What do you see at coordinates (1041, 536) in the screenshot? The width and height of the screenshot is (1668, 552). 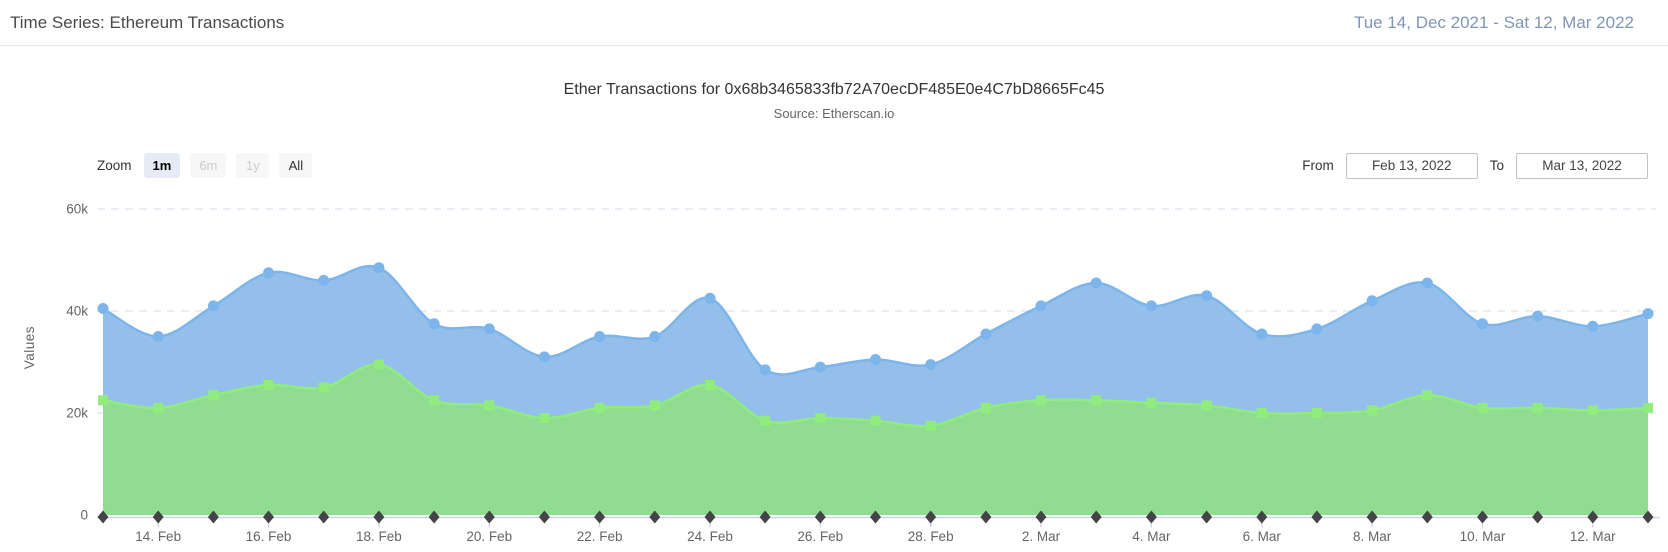 I see `x-tick-label: 2. Mar` at bounding box center [1041, 536].